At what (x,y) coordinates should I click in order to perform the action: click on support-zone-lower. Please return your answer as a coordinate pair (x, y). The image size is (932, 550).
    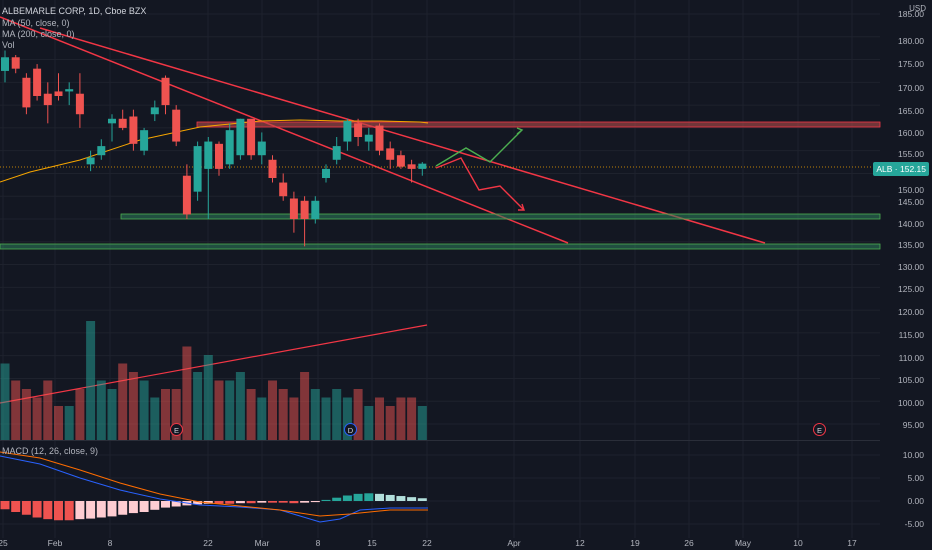
    Looking at the image, I should click on (440, 246).